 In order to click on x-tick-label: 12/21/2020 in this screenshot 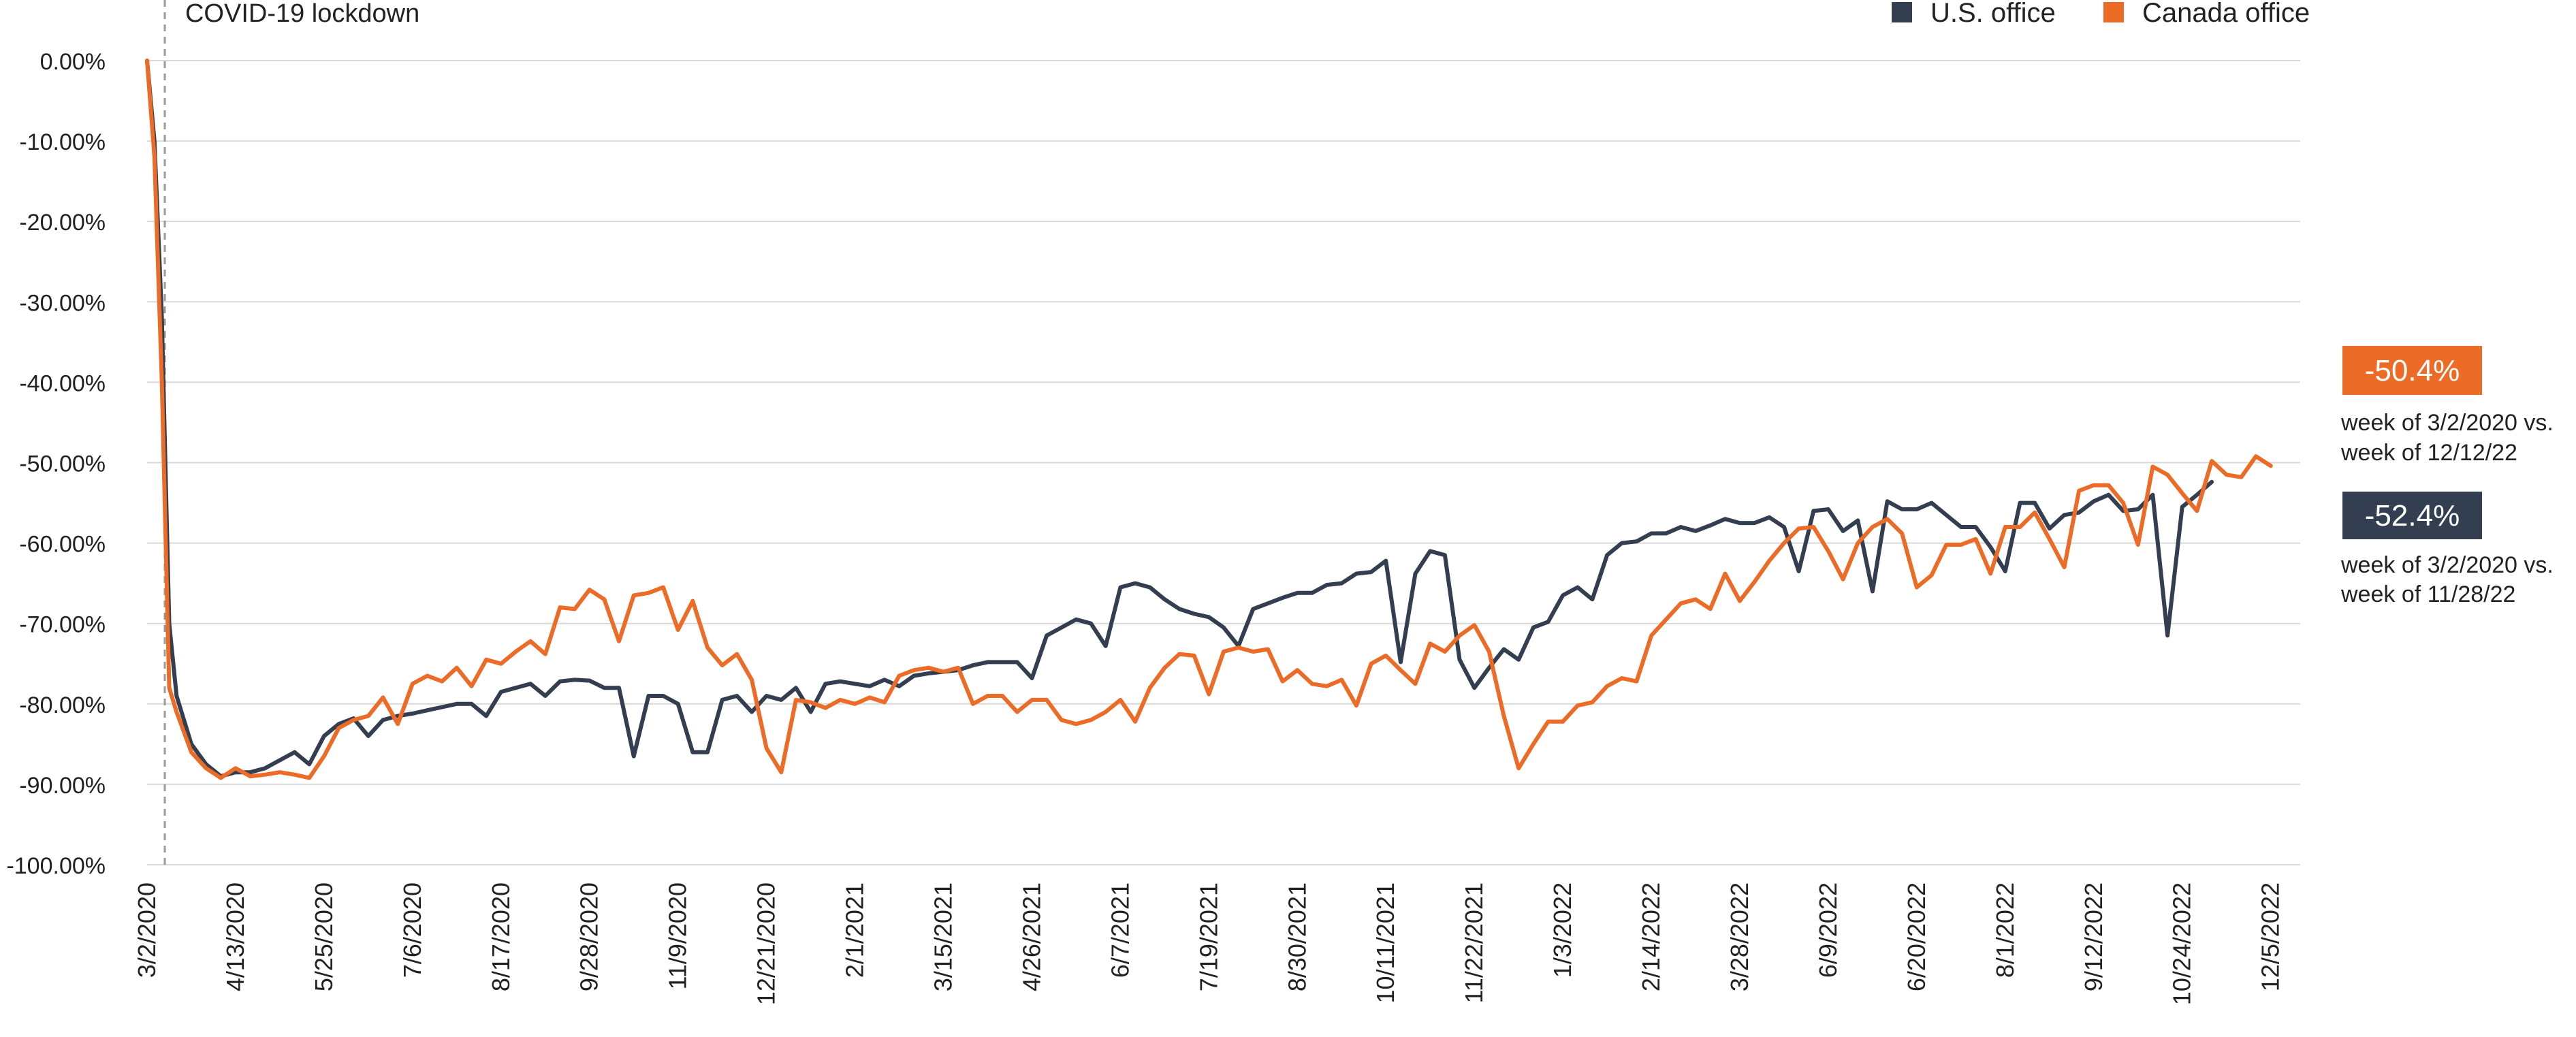, I will do `click(766, 943)`.